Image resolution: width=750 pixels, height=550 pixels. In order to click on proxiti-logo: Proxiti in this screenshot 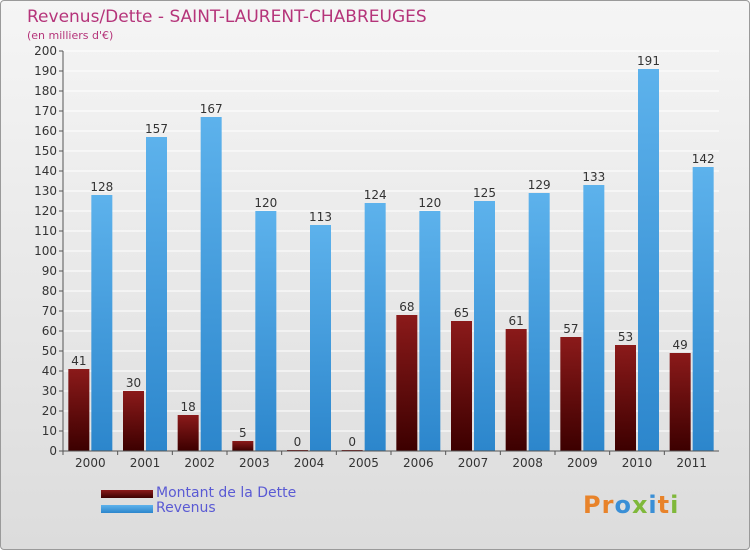, I will do `click(631, 505)`.